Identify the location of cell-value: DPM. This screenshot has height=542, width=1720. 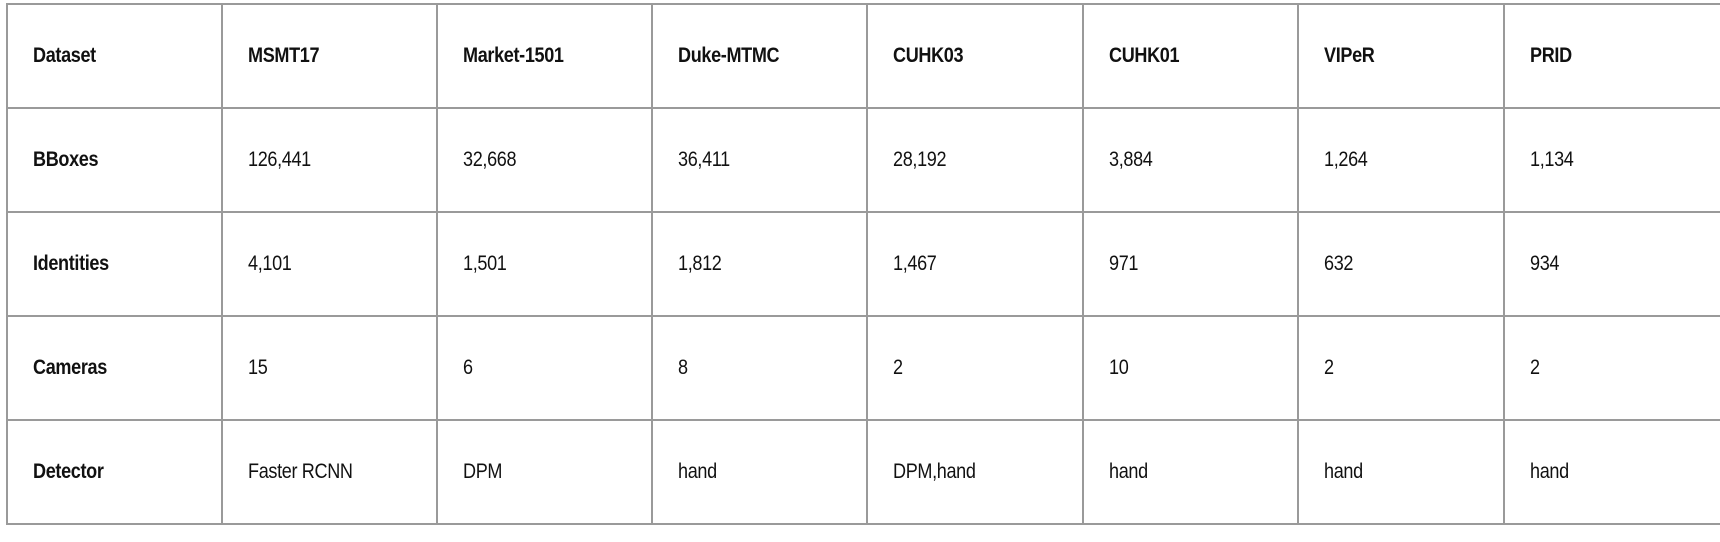
(483, 471).